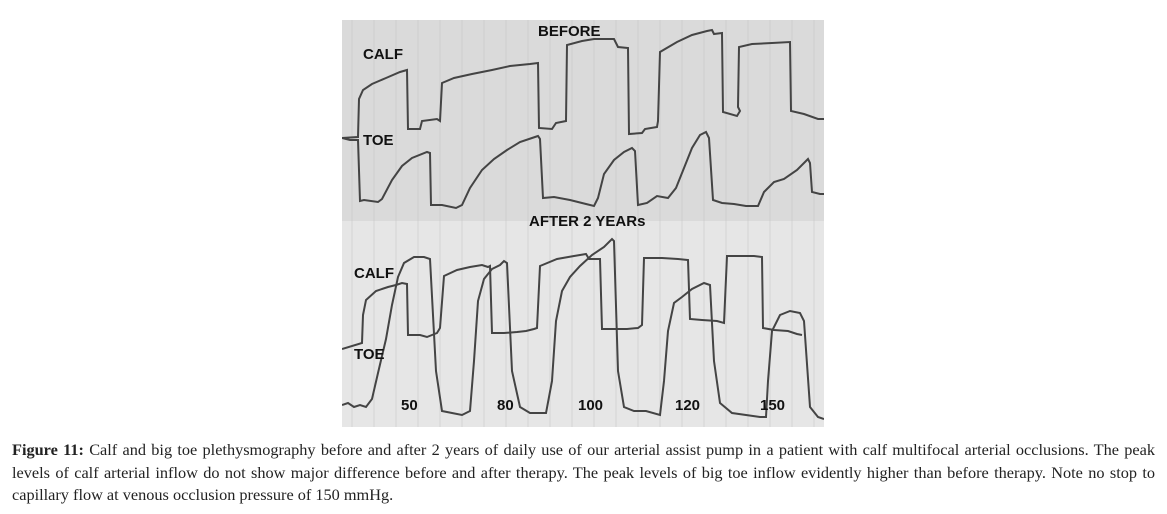 The image size is (1167, 514). Describe the element at coordinates (505, 405) in the screenshot. I see `pressure-label-80: 80` at that location.